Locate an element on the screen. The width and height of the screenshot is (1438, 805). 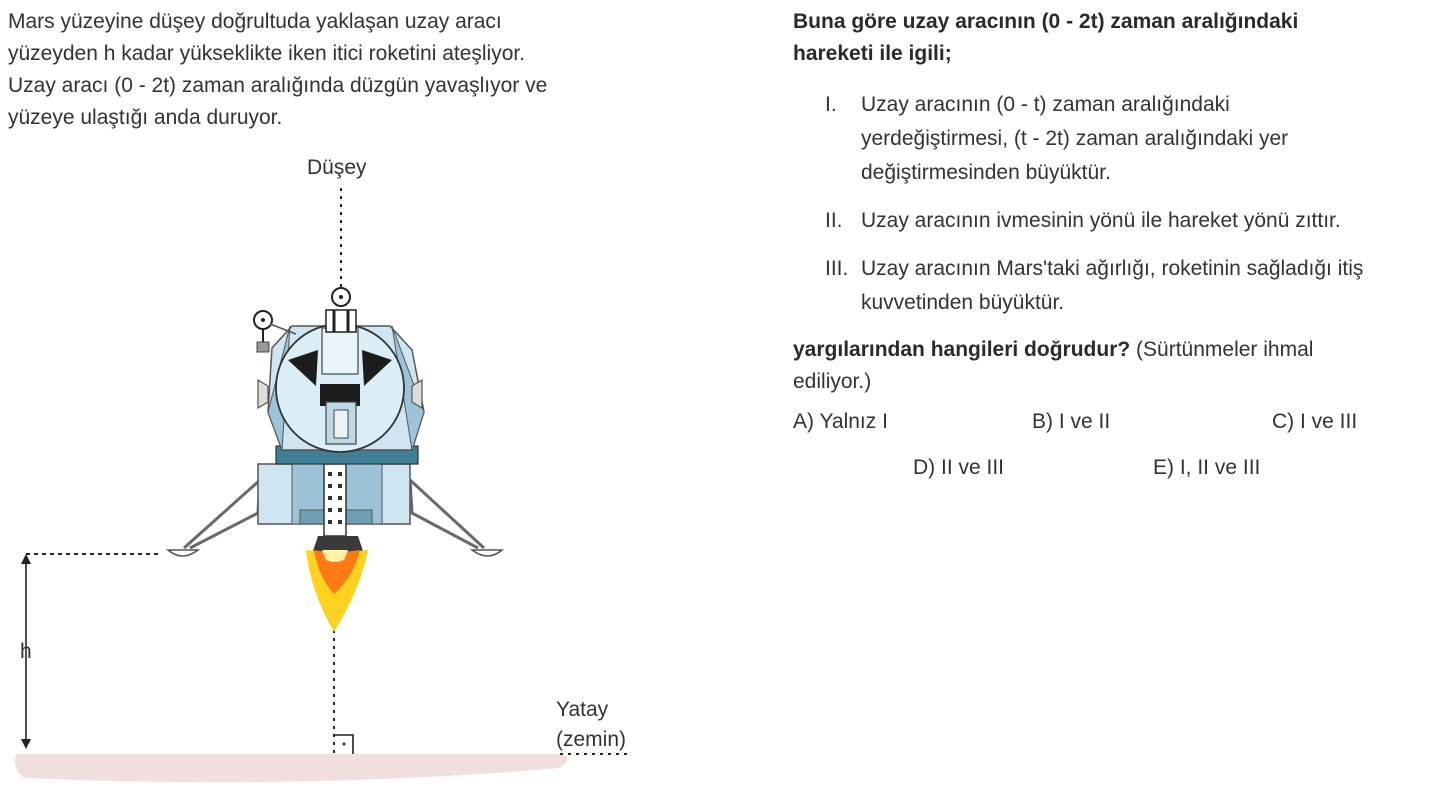
left-window is located at coordinates (303, 368).